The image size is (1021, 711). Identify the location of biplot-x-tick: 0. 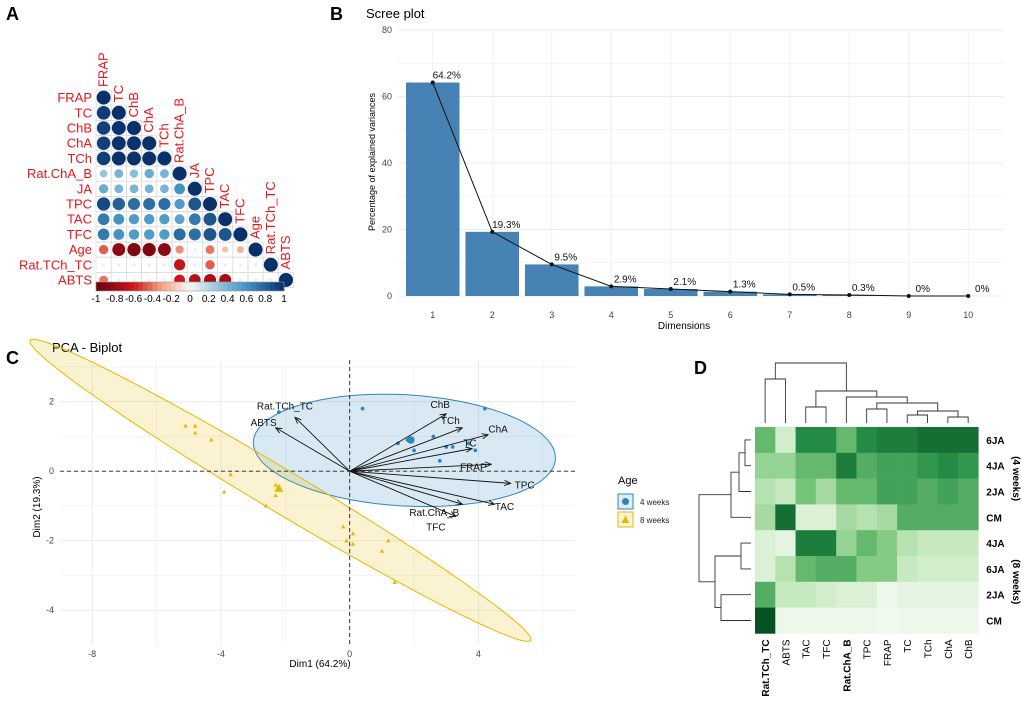
(349, 654).